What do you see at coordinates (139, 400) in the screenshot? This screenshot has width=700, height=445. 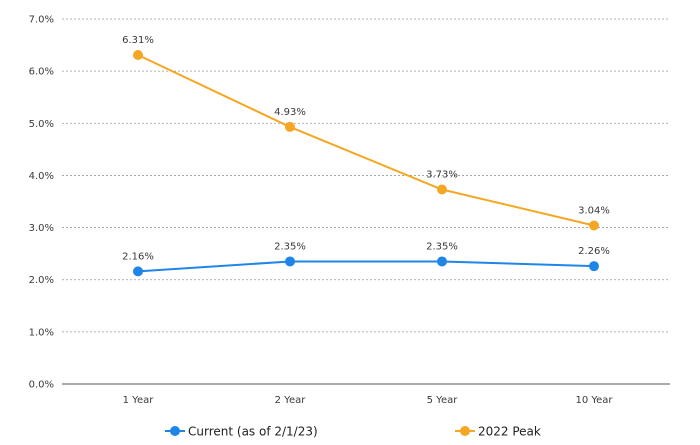 I see `x-tick-label: 1 Year` at bounding box center [139, 400].